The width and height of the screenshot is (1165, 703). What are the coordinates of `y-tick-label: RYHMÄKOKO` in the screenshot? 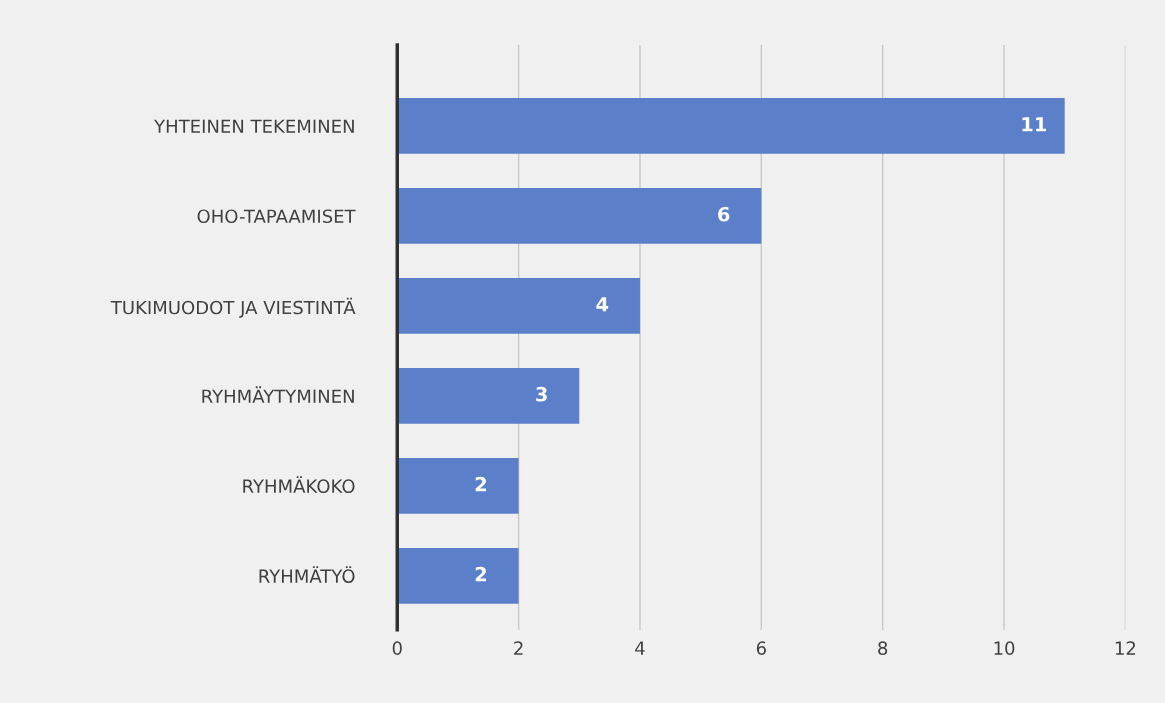 It's located at (299, 485).